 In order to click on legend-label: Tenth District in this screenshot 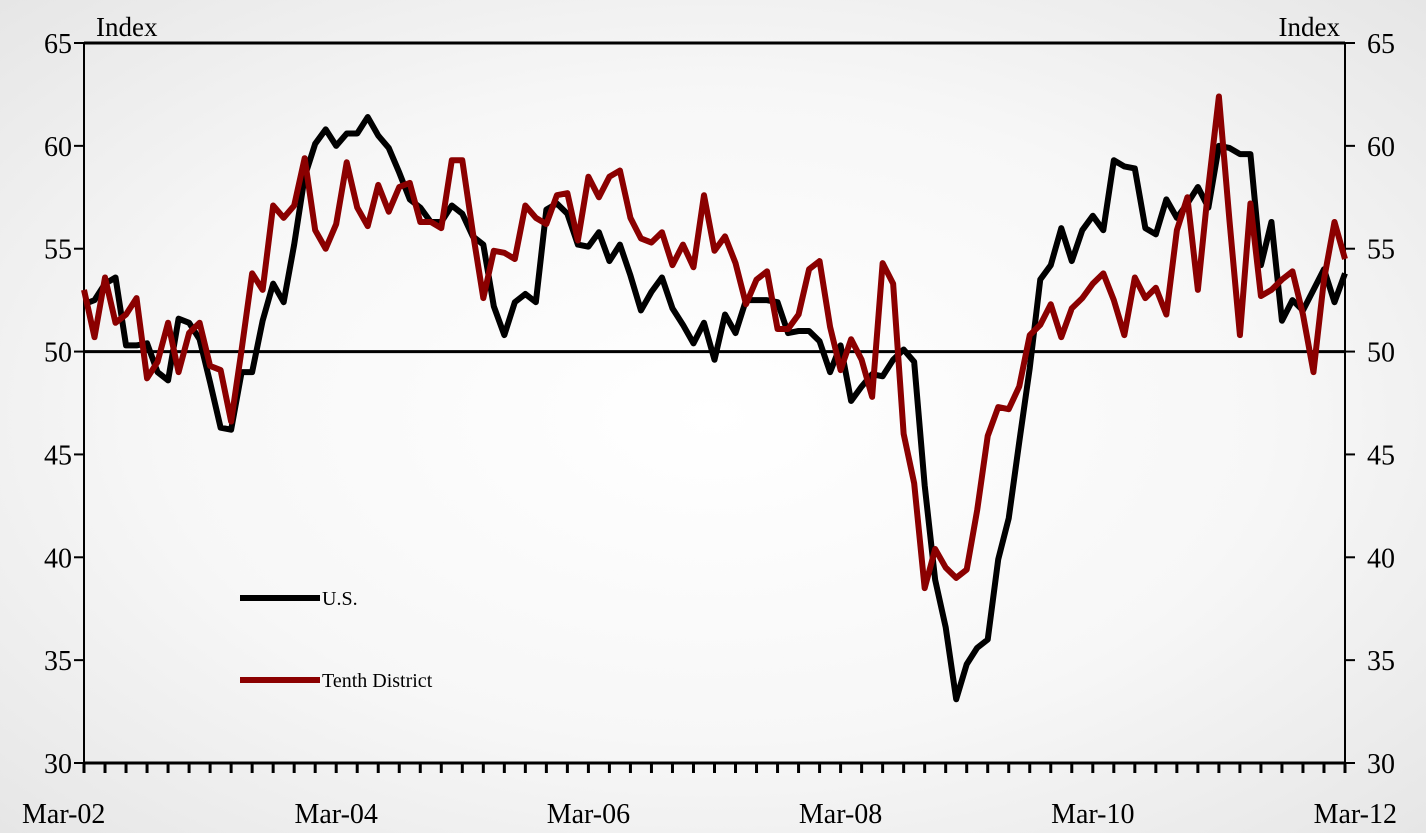, I will do `click(377, 681)`.